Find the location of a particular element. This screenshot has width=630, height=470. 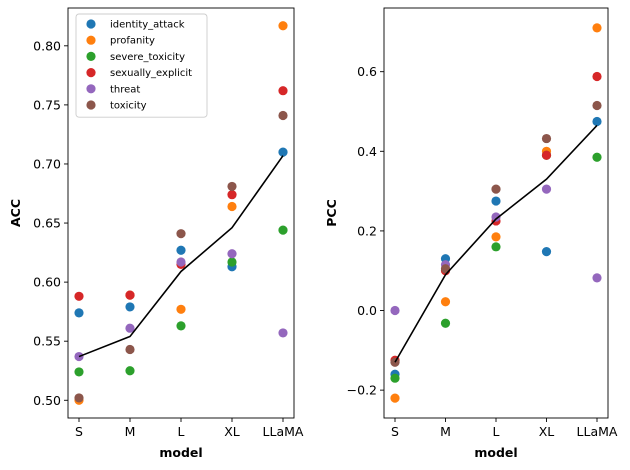

y-axis-label: PCC is located at coordinates (331, 213).